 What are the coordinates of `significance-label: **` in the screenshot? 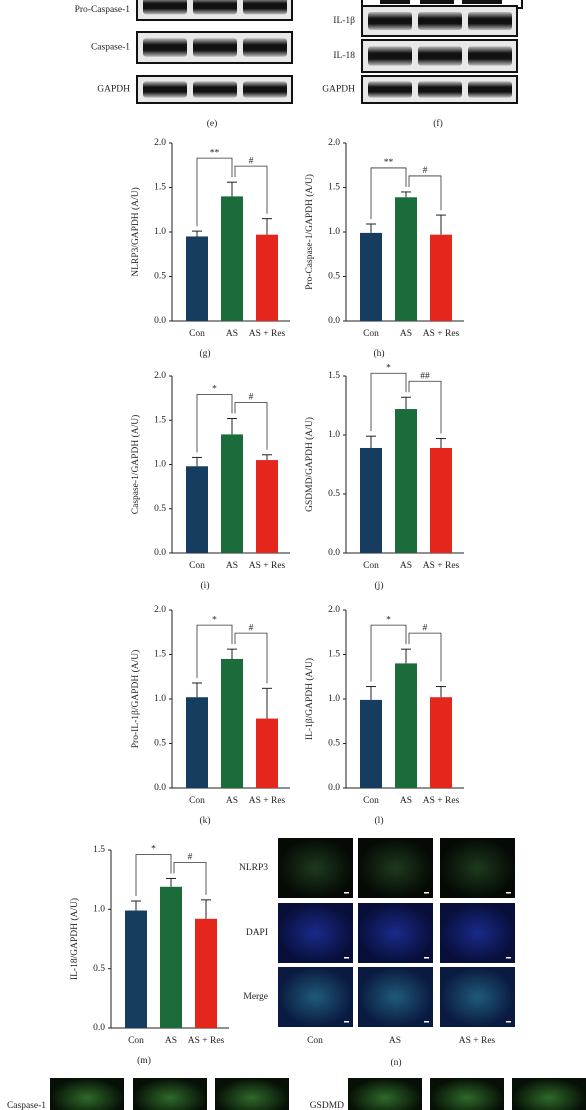 It's located at (215, 153).